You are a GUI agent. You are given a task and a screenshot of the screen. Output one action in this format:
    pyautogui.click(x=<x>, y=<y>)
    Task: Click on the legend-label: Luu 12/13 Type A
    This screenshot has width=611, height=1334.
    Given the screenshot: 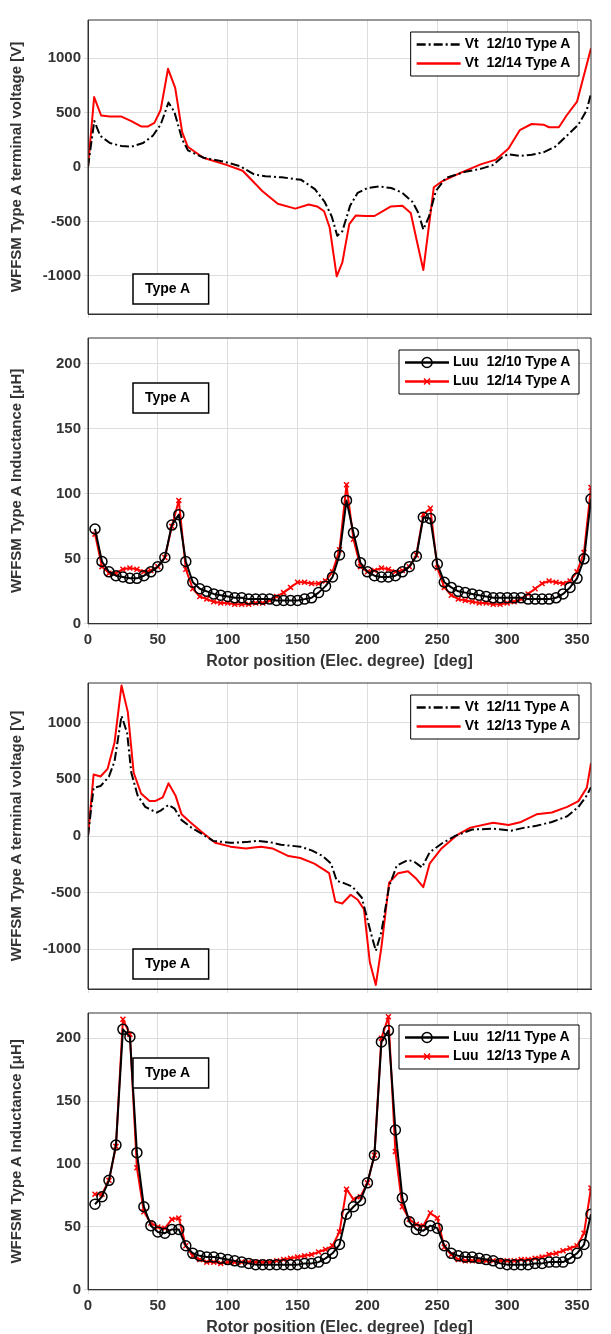 What is the action you would take?
    pyautogui.click(x=512, y=1055)
    